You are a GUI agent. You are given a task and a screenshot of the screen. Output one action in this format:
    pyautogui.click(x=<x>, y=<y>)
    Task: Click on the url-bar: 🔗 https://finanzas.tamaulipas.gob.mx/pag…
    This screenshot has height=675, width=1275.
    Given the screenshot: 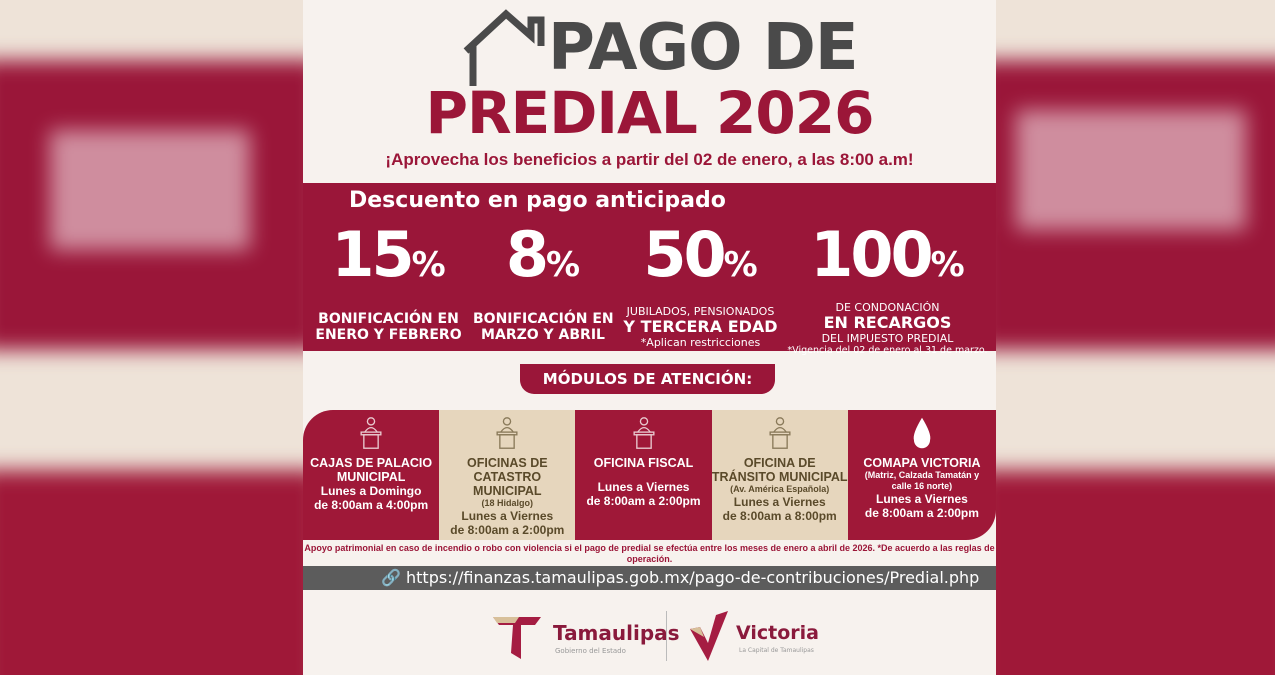 What is the action you would take?
    pyautogui.click(x=649, y=578)
    